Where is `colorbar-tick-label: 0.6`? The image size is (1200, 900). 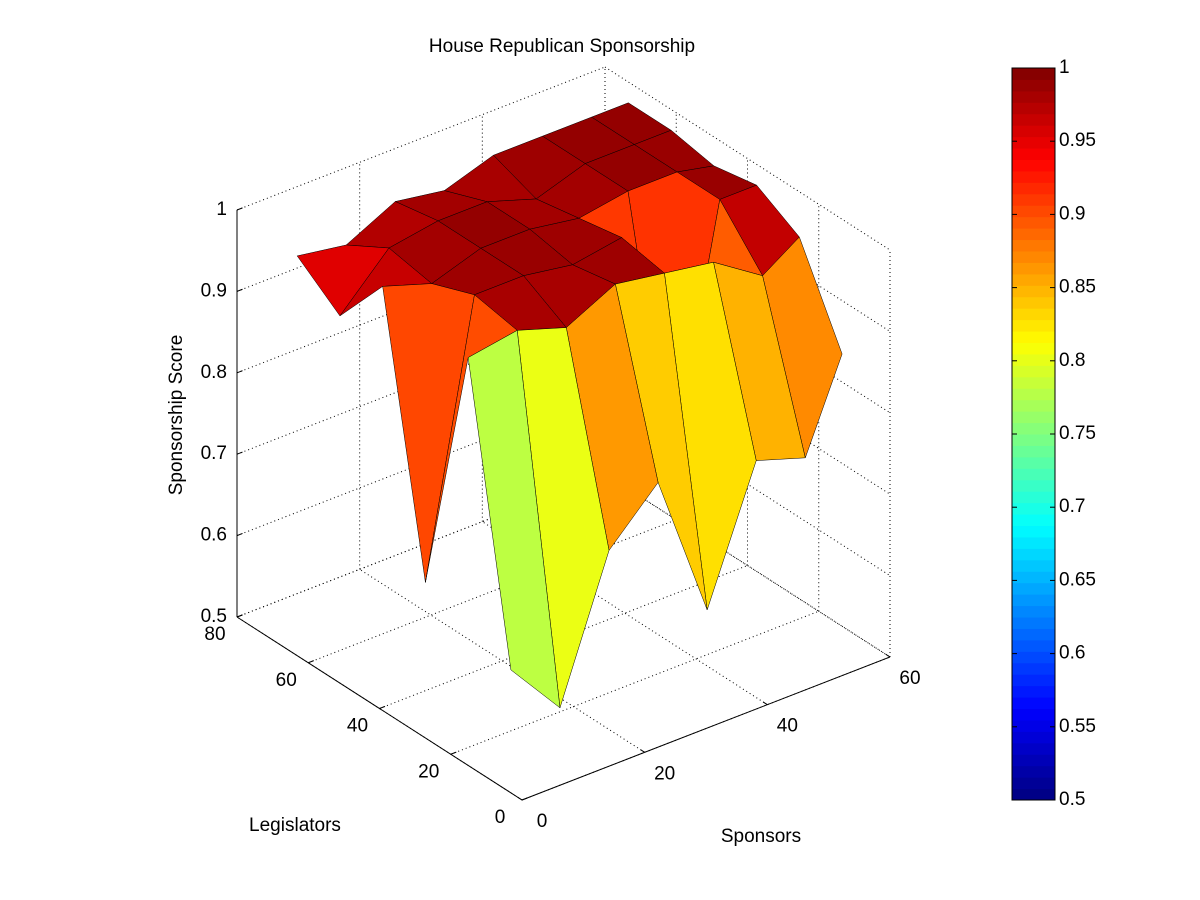
colorbar-tick-label: 0.6 is located at coordinates (1072, 653).